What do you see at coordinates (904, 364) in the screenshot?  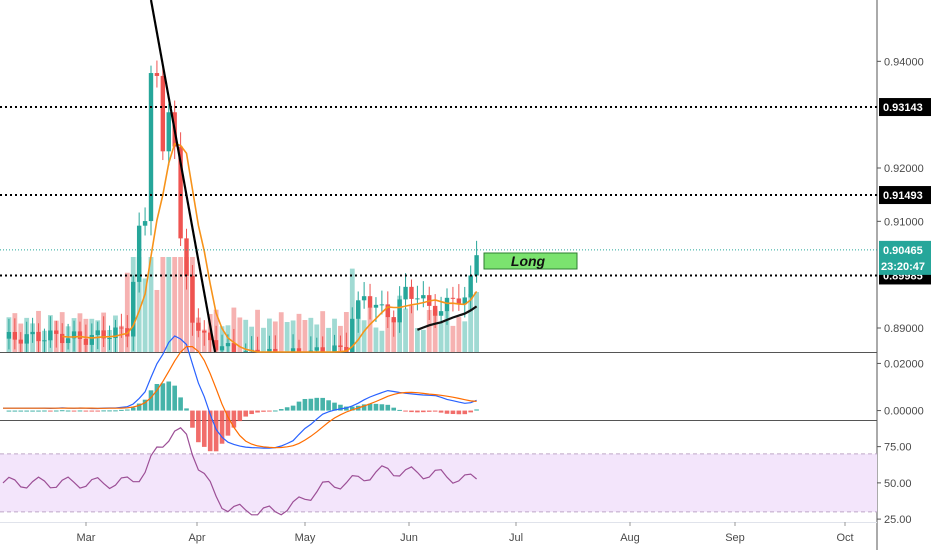 I see `macd-axis-label: 0.02000` at bounding box center [904, 364].